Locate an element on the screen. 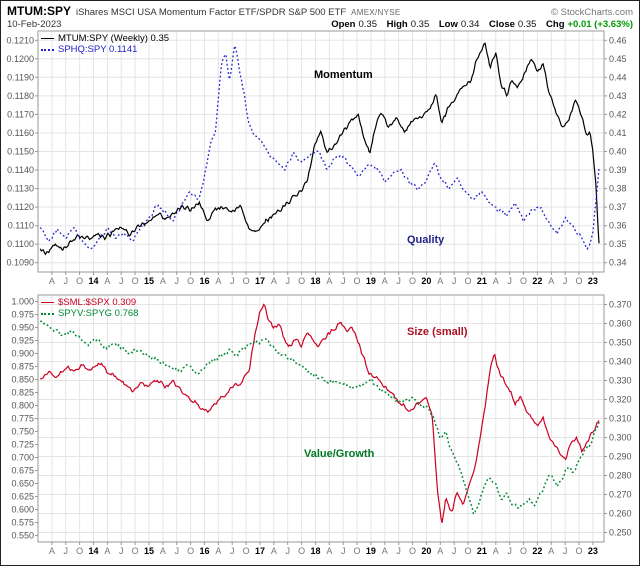 This screenshot has width=640, height=566. high-value: 0.35 is located at coordinates (420, 24).